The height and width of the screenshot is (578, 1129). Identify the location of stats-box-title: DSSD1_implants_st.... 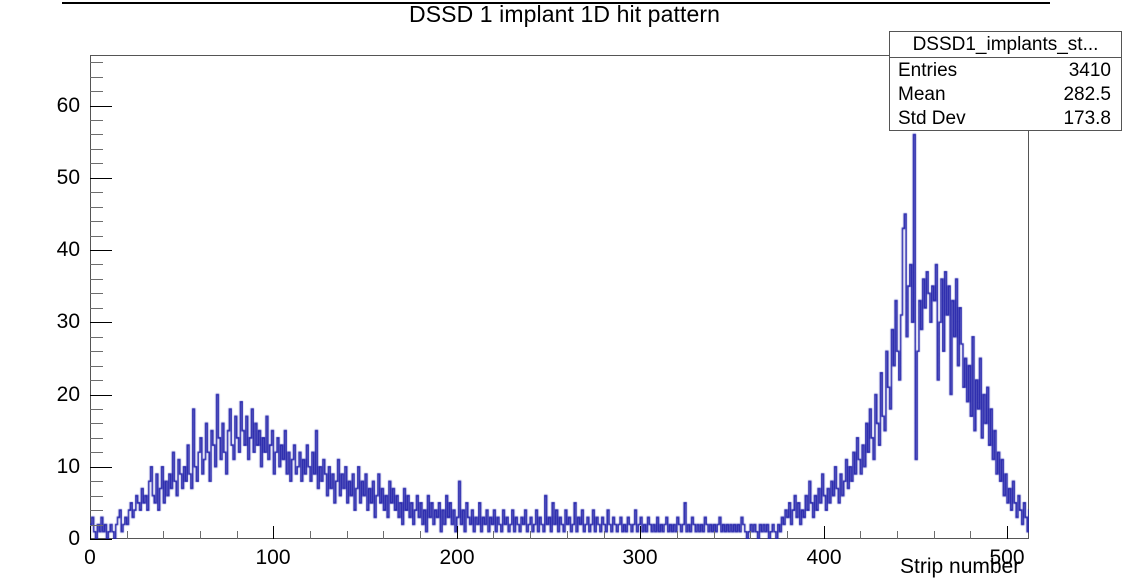
(1005, 44).